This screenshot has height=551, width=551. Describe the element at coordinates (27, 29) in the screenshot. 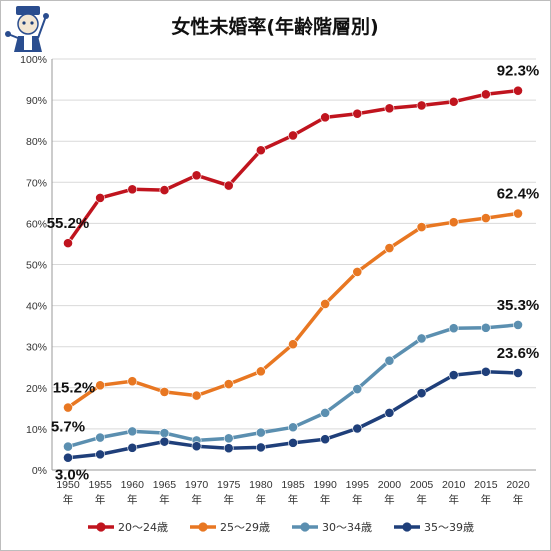

I see `maid-mascot-icon` at that location.